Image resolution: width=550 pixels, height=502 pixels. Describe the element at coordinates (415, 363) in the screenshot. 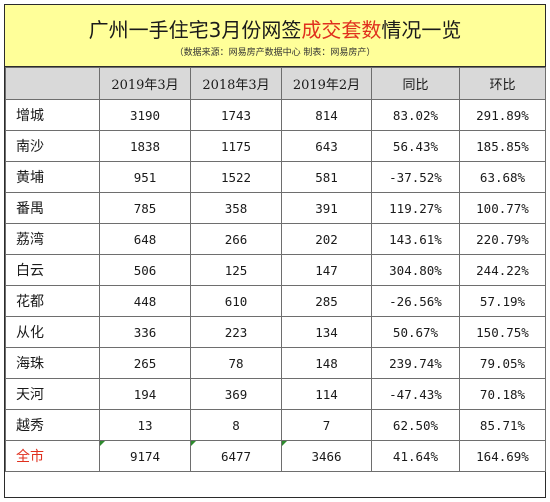

I see `cell-yoy: 239.74%` at that location.